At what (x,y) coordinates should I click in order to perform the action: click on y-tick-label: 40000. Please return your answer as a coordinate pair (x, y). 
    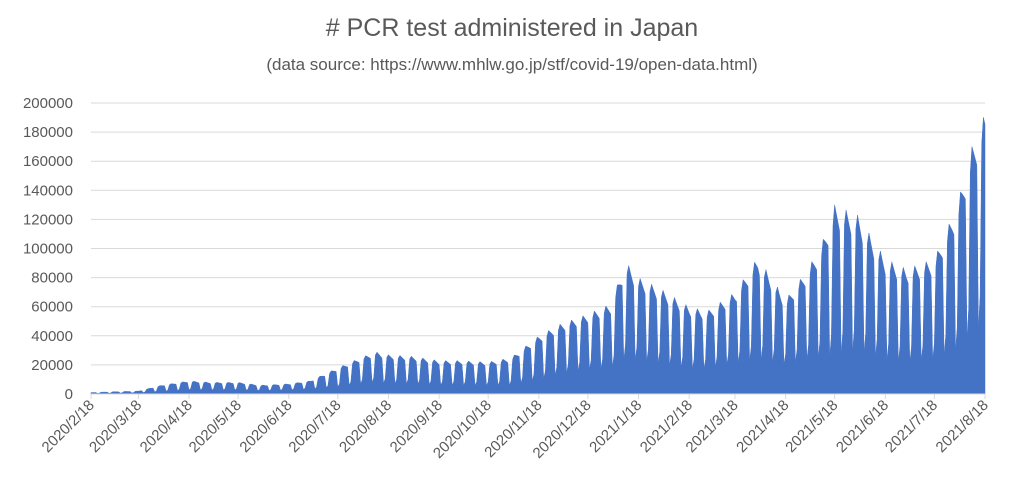
    Looking at the image, I should click on (52, 336).